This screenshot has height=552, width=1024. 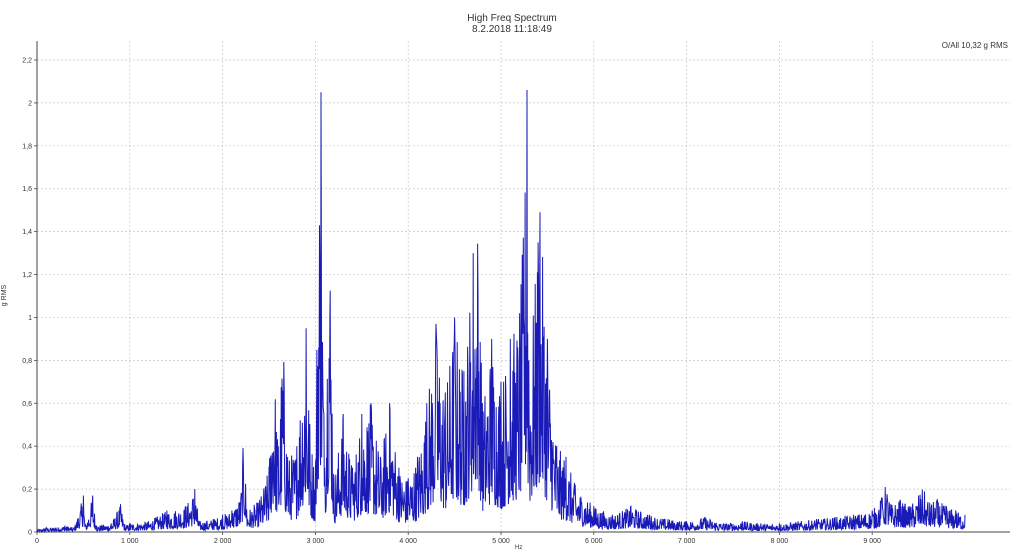 What do you see at coordinates (223, 541) in the screenshot?
I see `x-tick-label: 2 000` at bounding box center [223, 541].